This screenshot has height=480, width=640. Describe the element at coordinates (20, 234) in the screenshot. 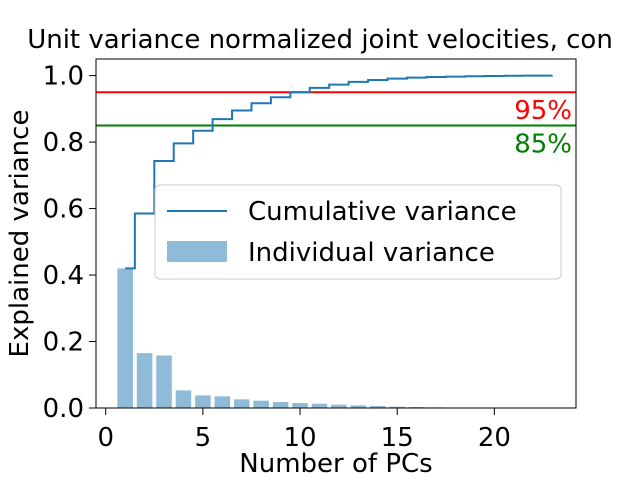

I see `y-axis-label: Explained variance` at that location.